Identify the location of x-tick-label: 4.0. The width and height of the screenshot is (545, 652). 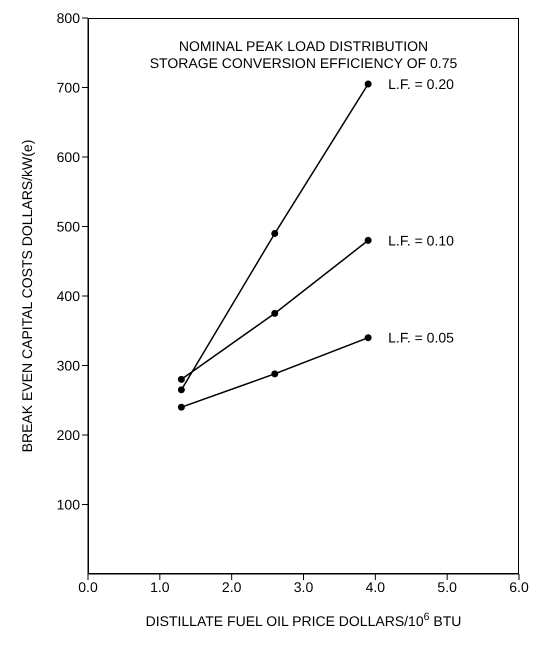
(376, 586).